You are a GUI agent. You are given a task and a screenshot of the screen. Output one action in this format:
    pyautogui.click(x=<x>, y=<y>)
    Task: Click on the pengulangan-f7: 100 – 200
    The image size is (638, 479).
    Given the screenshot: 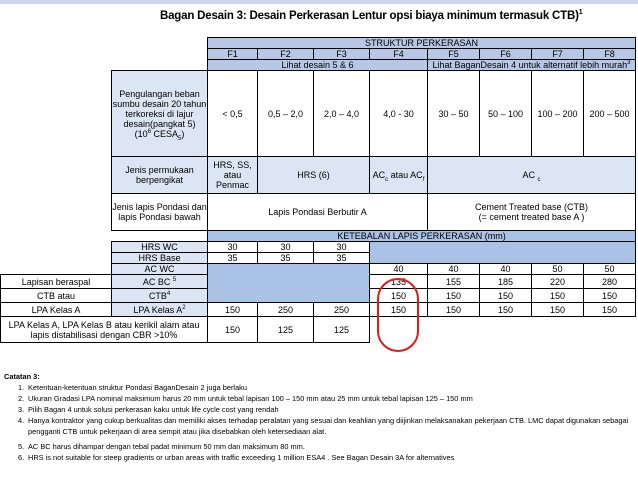 What is the action you would take?
    pyautogui.click(x=557, y=113)
    